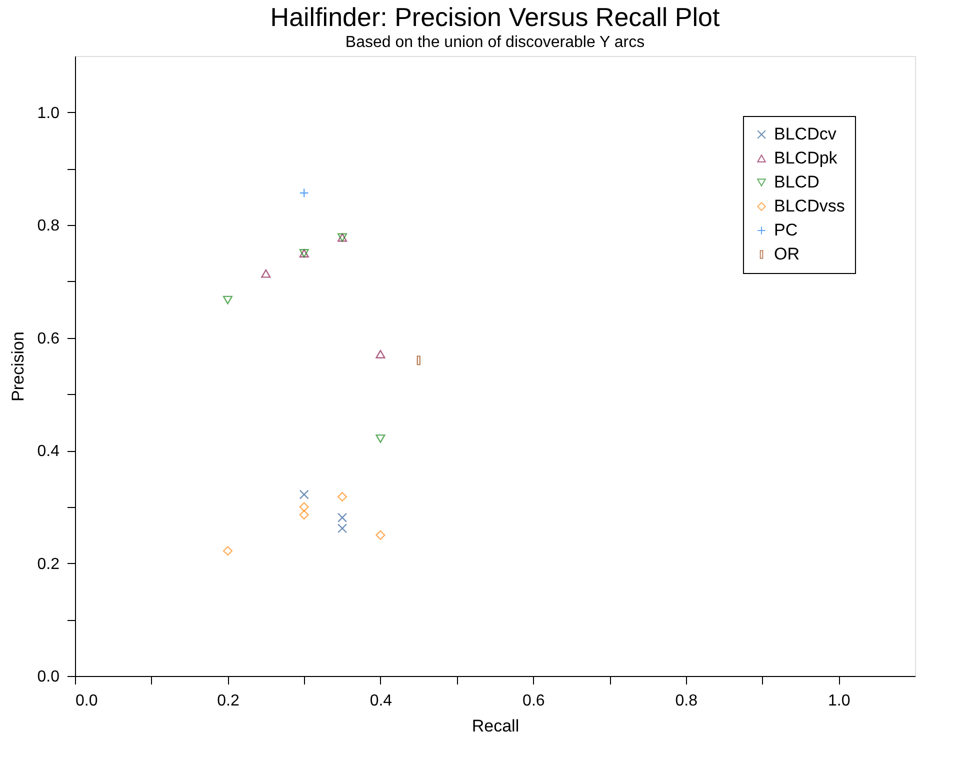  I want to click on y-tick-label: 0.0, so click(48, 677).